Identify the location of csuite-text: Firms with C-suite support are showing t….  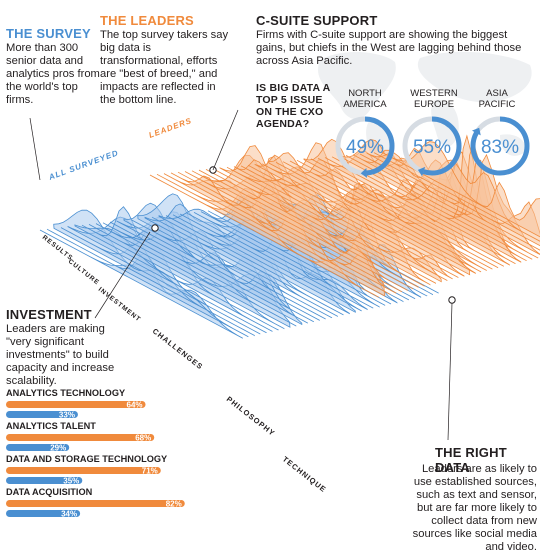
(389, 48).